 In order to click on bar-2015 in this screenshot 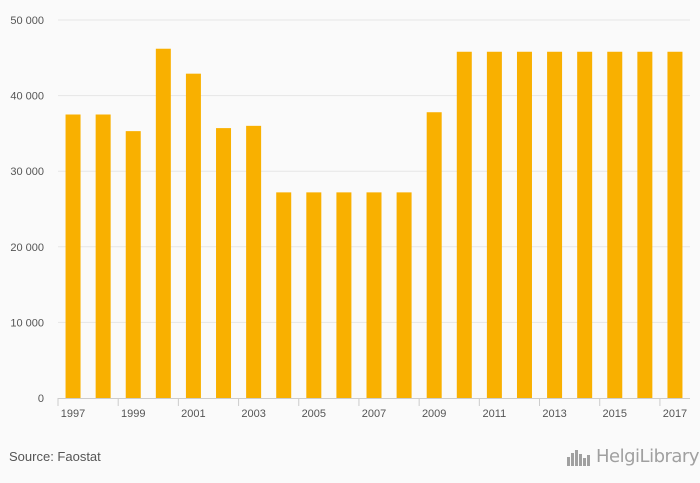, I will do `click(615, 224)`.